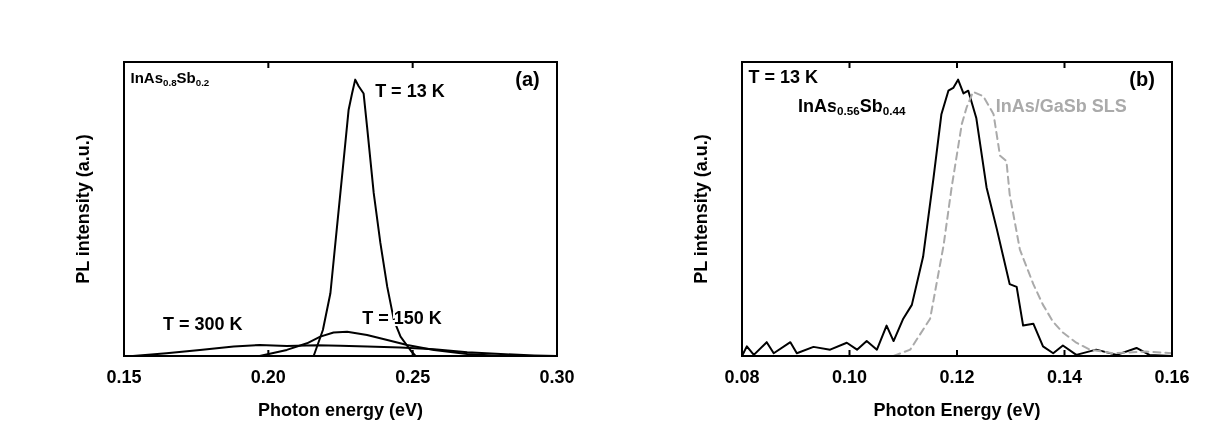 Image resolution: width=1221 pixels, height=443 pixels. I want to click on legend-label: T = 13 K, so click(410, 91).